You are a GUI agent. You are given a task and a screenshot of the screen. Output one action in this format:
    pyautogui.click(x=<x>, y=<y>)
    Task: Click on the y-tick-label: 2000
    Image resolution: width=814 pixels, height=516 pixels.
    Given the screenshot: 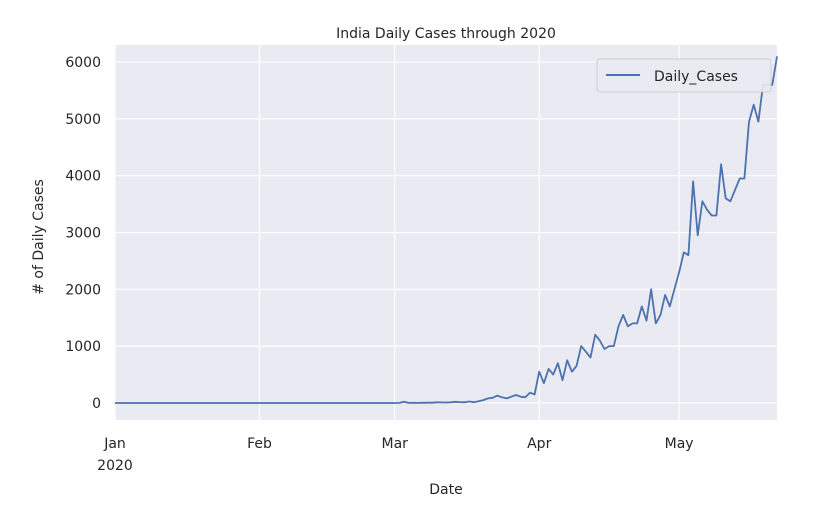 What is the action you would take?
    pyautogui.click(x=83, y=290)
    